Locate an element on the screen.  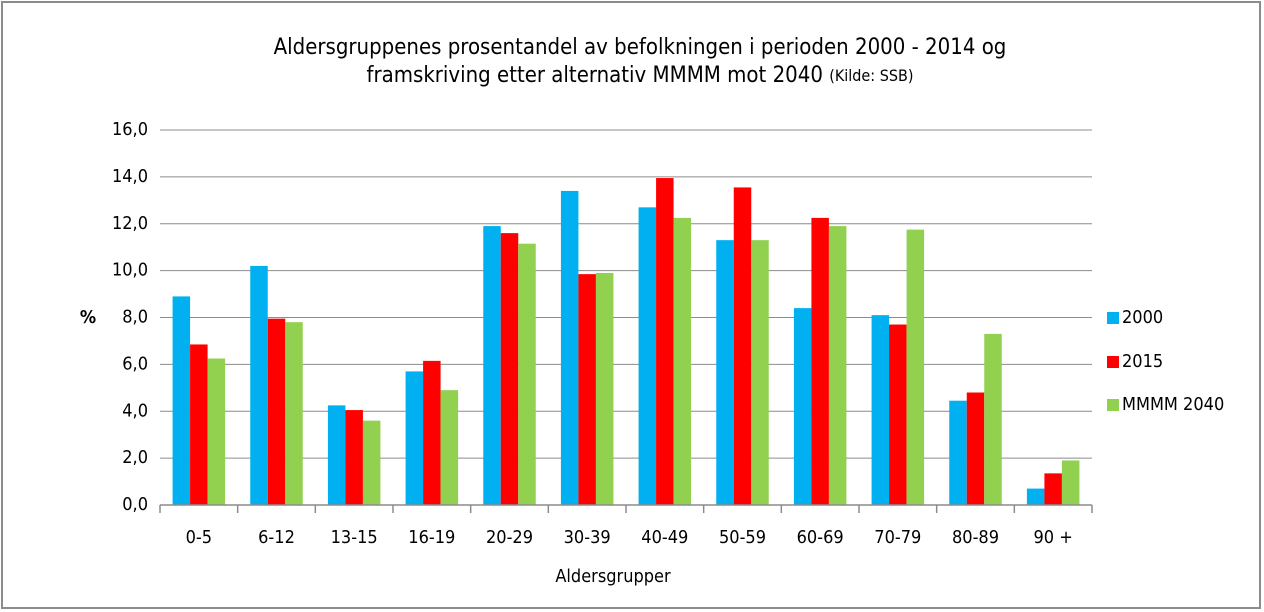
y-tick-label: 8,0 is located at coordinates (135, 317).